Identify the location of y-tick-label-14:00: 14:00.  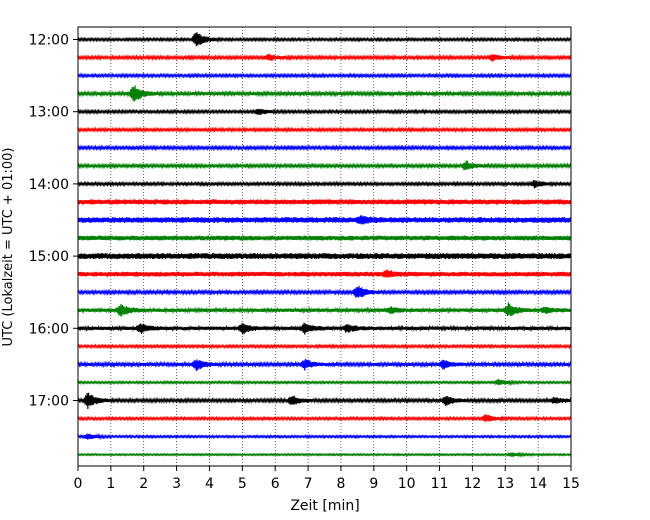
(49, 185).